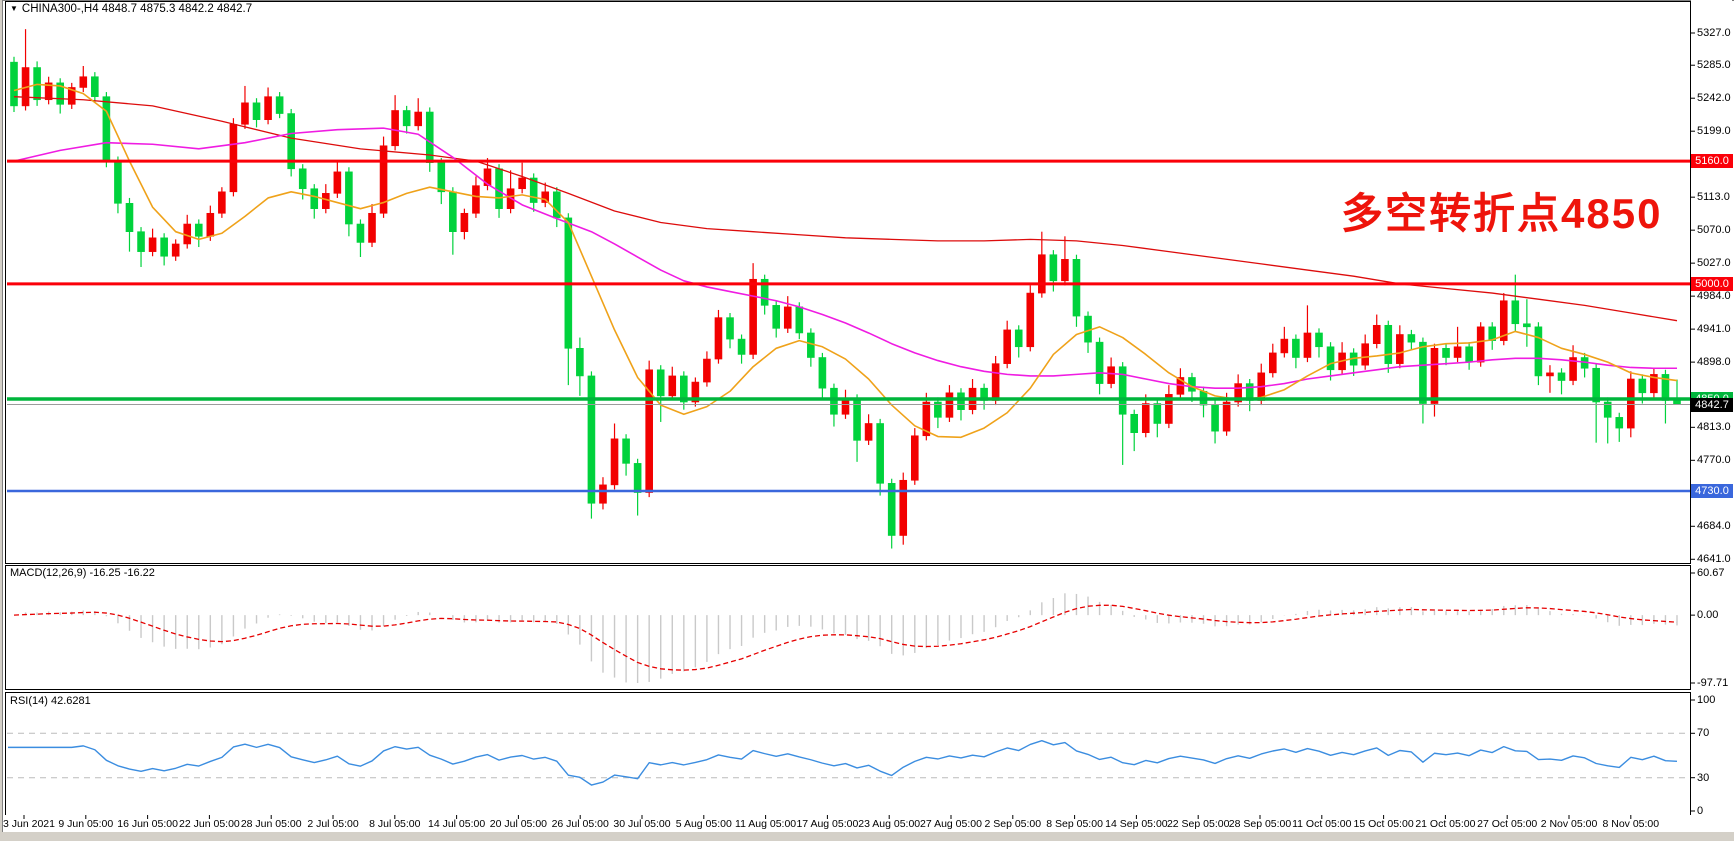 The image size is (1734, 841). Describe the element at coordinates (1706, 700) in the screenshot. I see `rsi-axis-tick: 100` at that location.